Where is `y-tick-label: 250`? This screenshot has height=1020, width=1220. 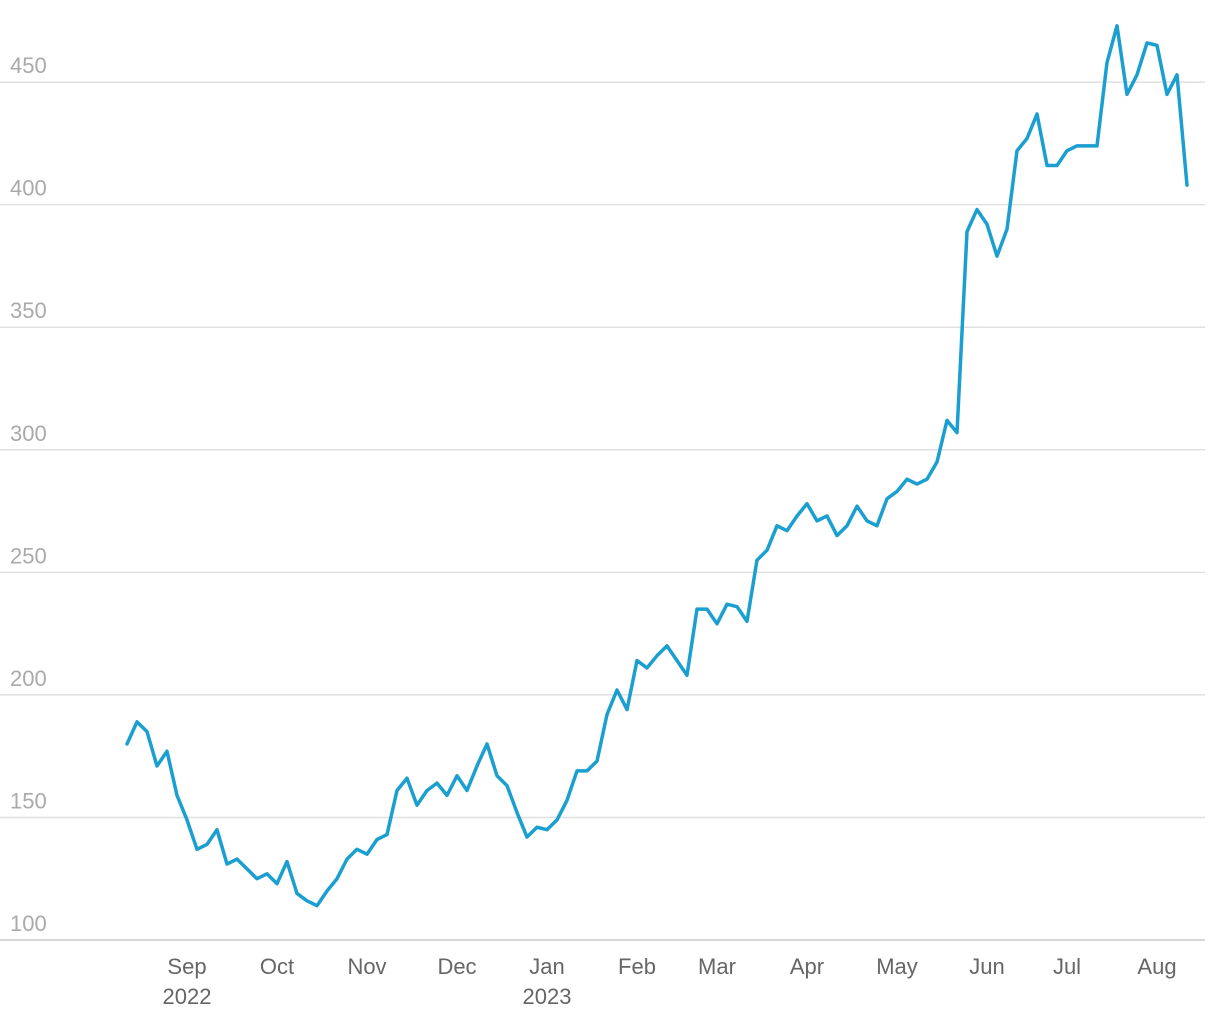 y-tick-label: 250 is located at coordinates (28, 555).